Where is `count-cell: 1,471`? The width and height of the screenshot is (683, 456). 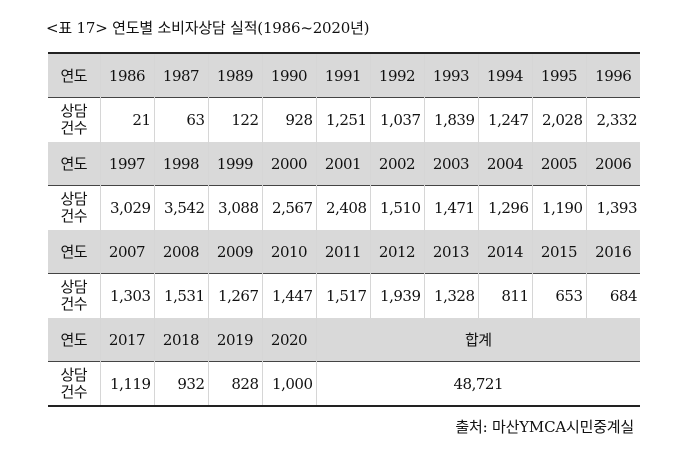
count-cell: 1,471 is located at coordinates (451, 207).